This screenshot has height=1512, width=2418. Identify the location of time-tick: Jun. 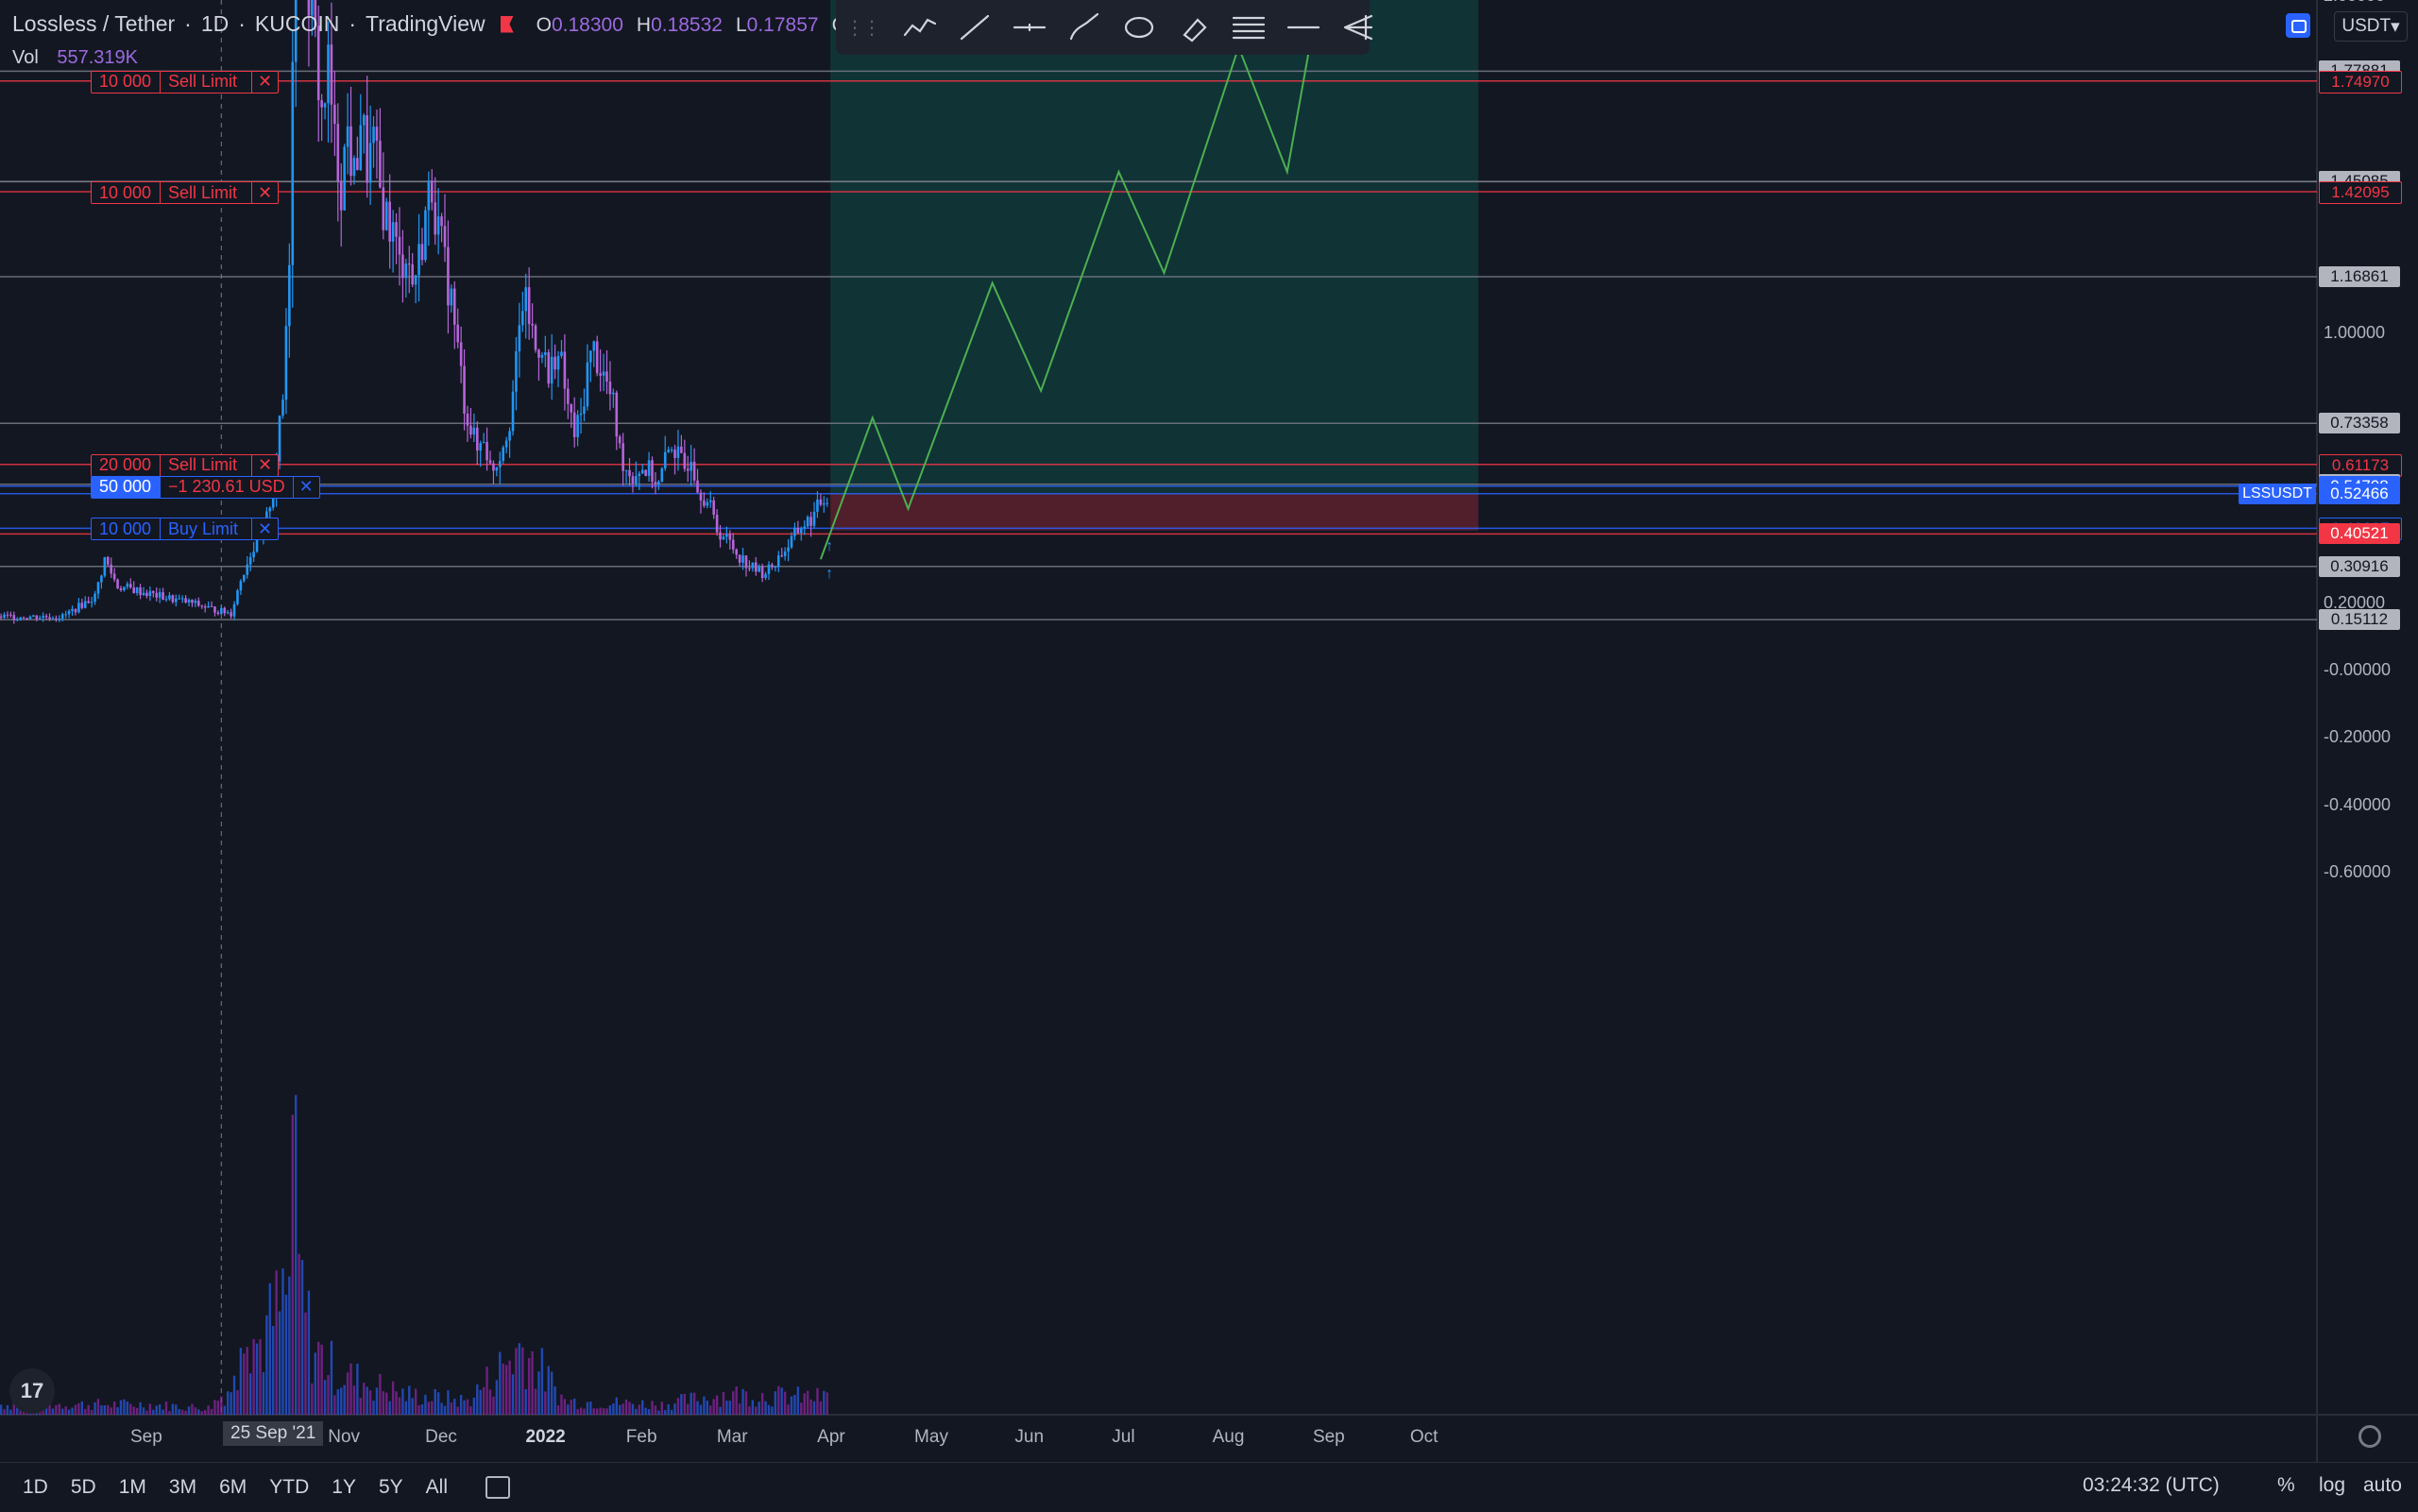
(1029, 1437).